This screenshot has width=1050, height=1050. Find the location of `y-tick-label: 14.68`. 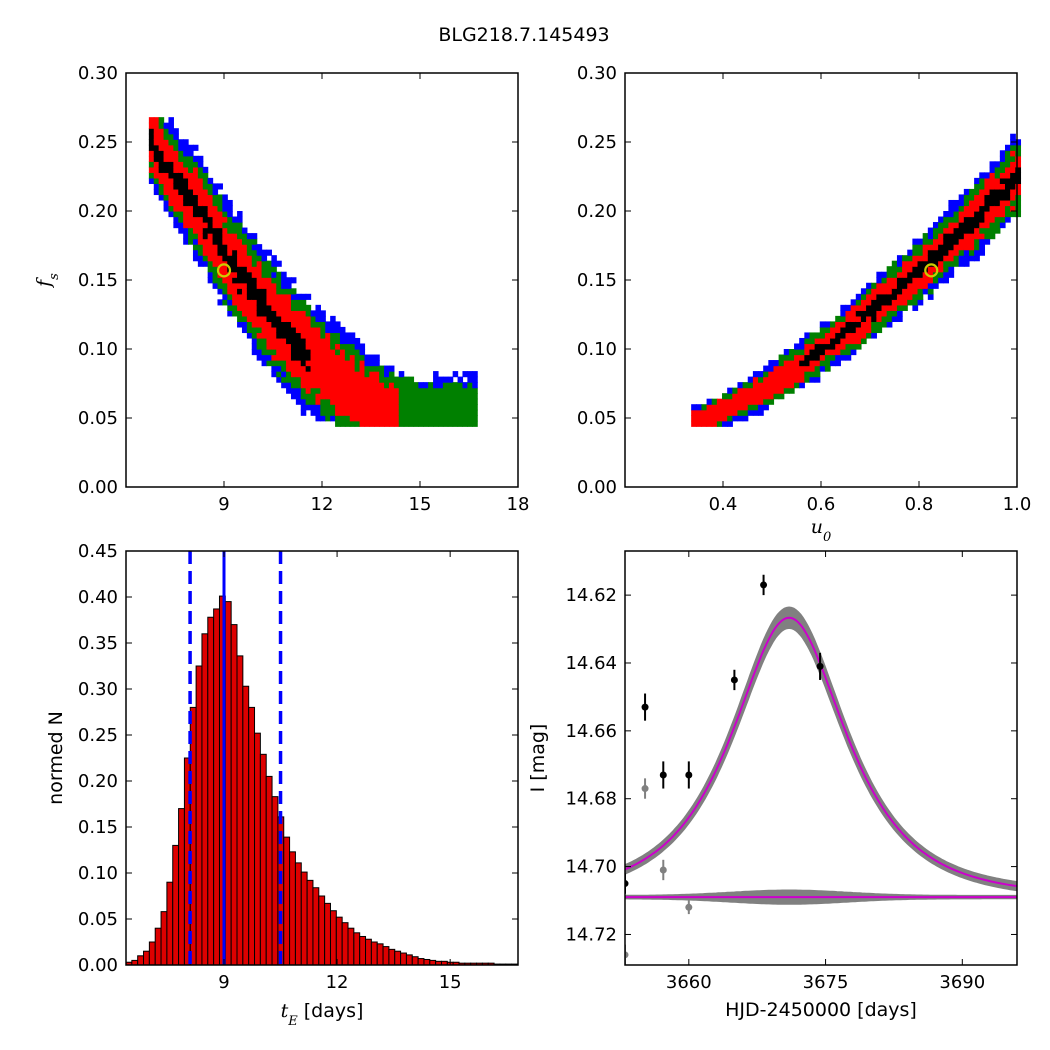

y-tick-label: 14.68 is located at coordinates (591, 799).